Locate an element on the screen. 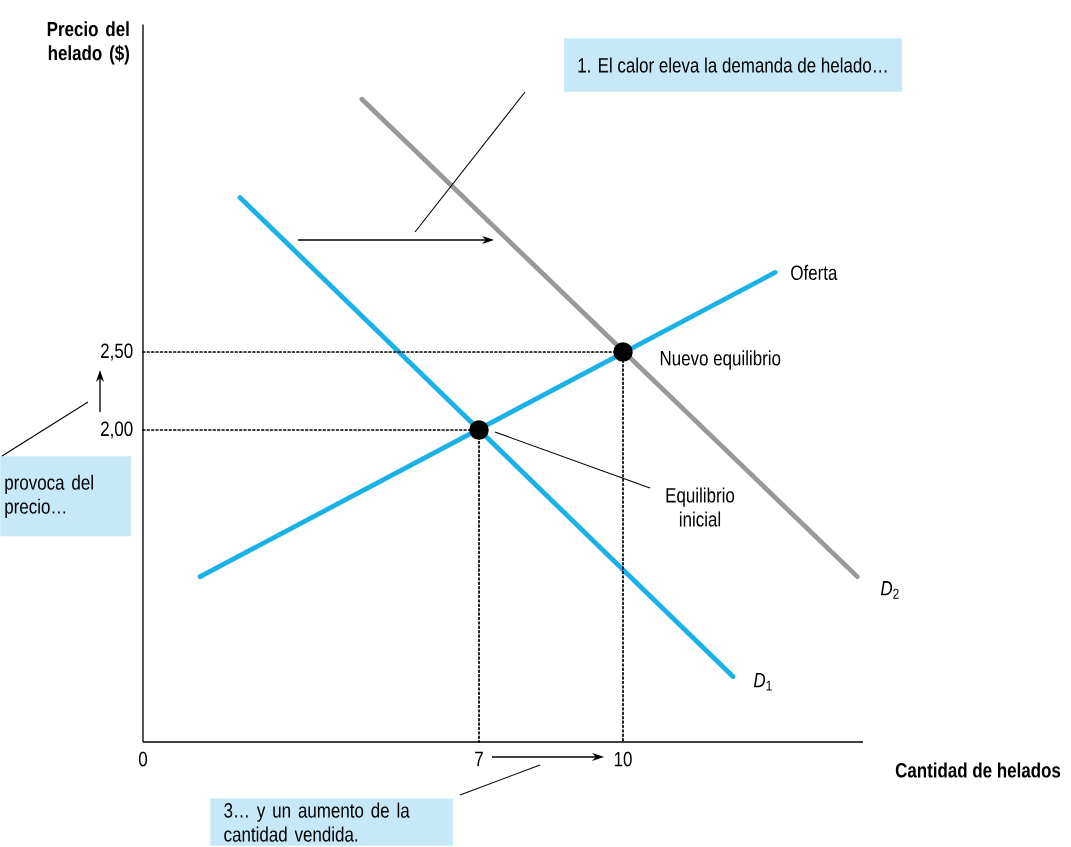  x-tick-label: 0 is located at coordinates (143, 759).